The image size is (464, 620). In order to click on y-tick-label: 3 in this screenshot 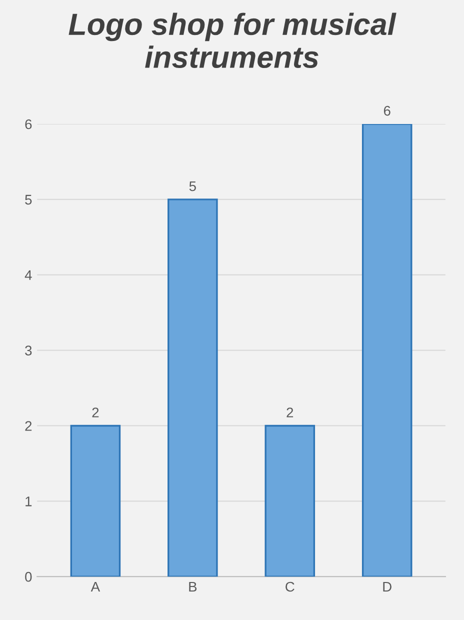, I will do `click(28, 351)`.